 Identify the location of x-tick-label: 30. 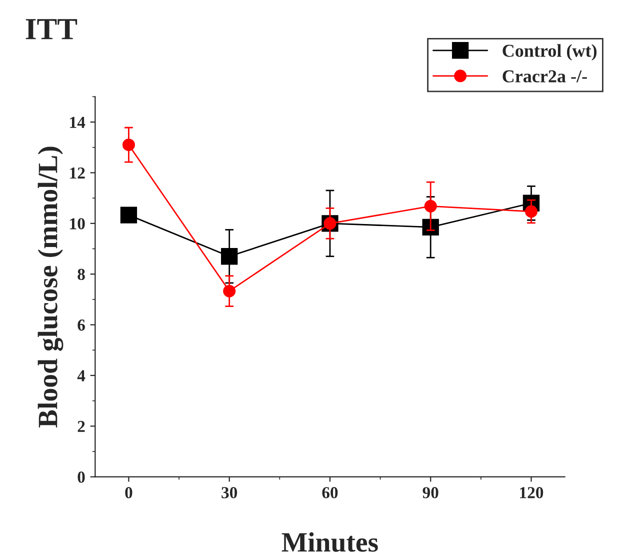
(230, 492).